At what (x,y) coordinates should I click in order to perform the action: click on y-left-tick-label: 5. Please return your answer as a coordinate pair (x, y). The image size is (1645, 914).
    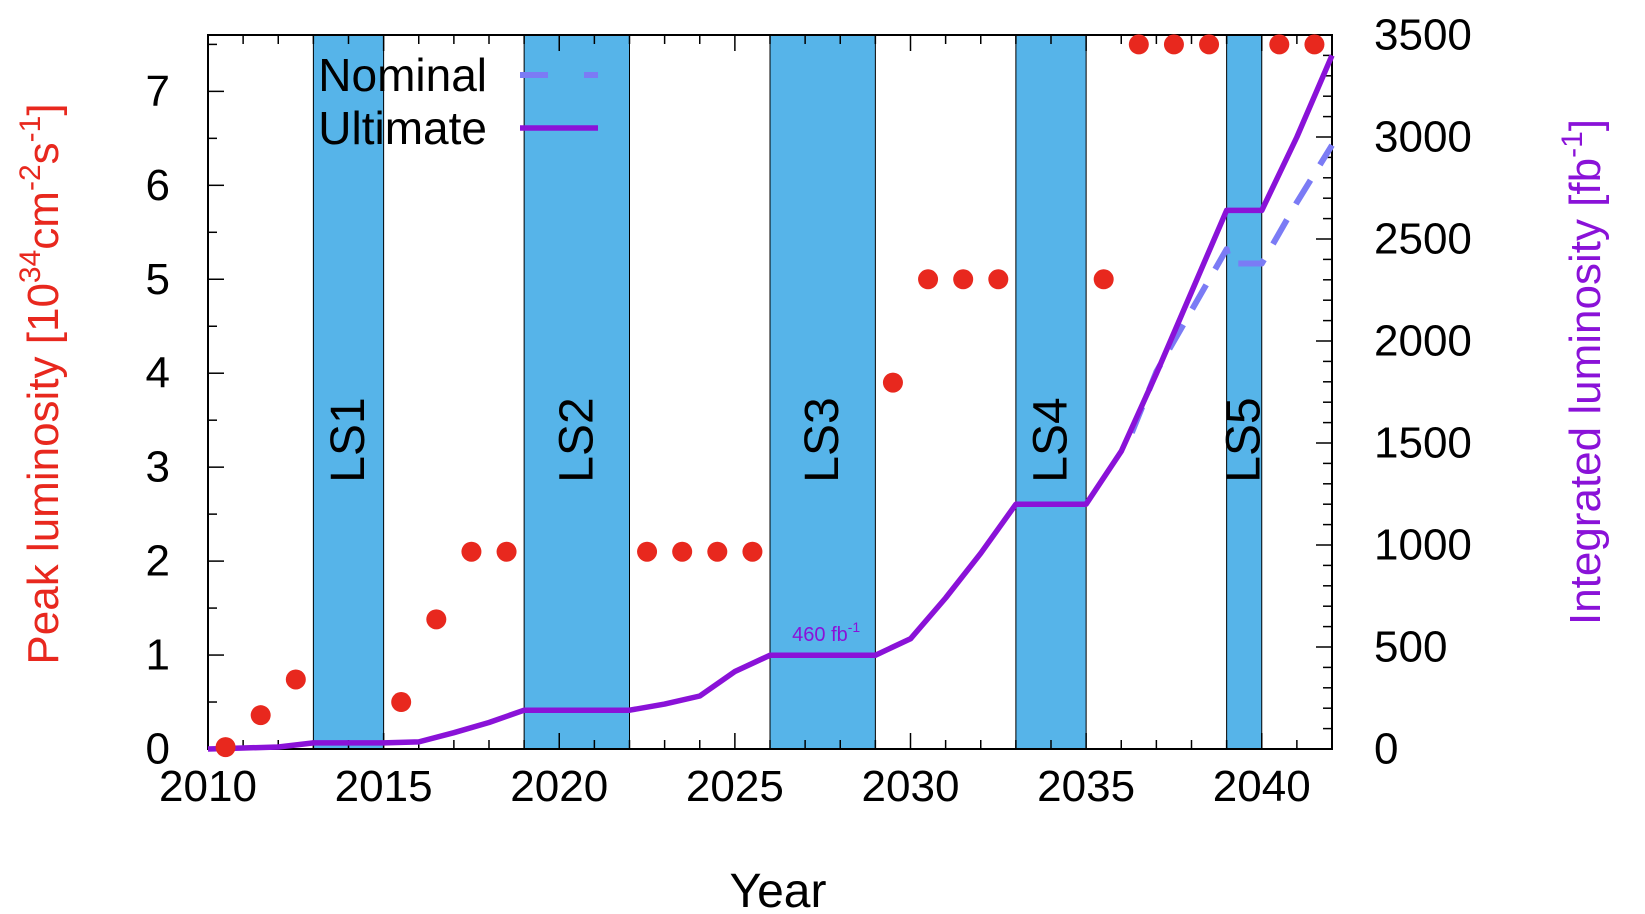
    Looking at the image, I should click on (158, 279).